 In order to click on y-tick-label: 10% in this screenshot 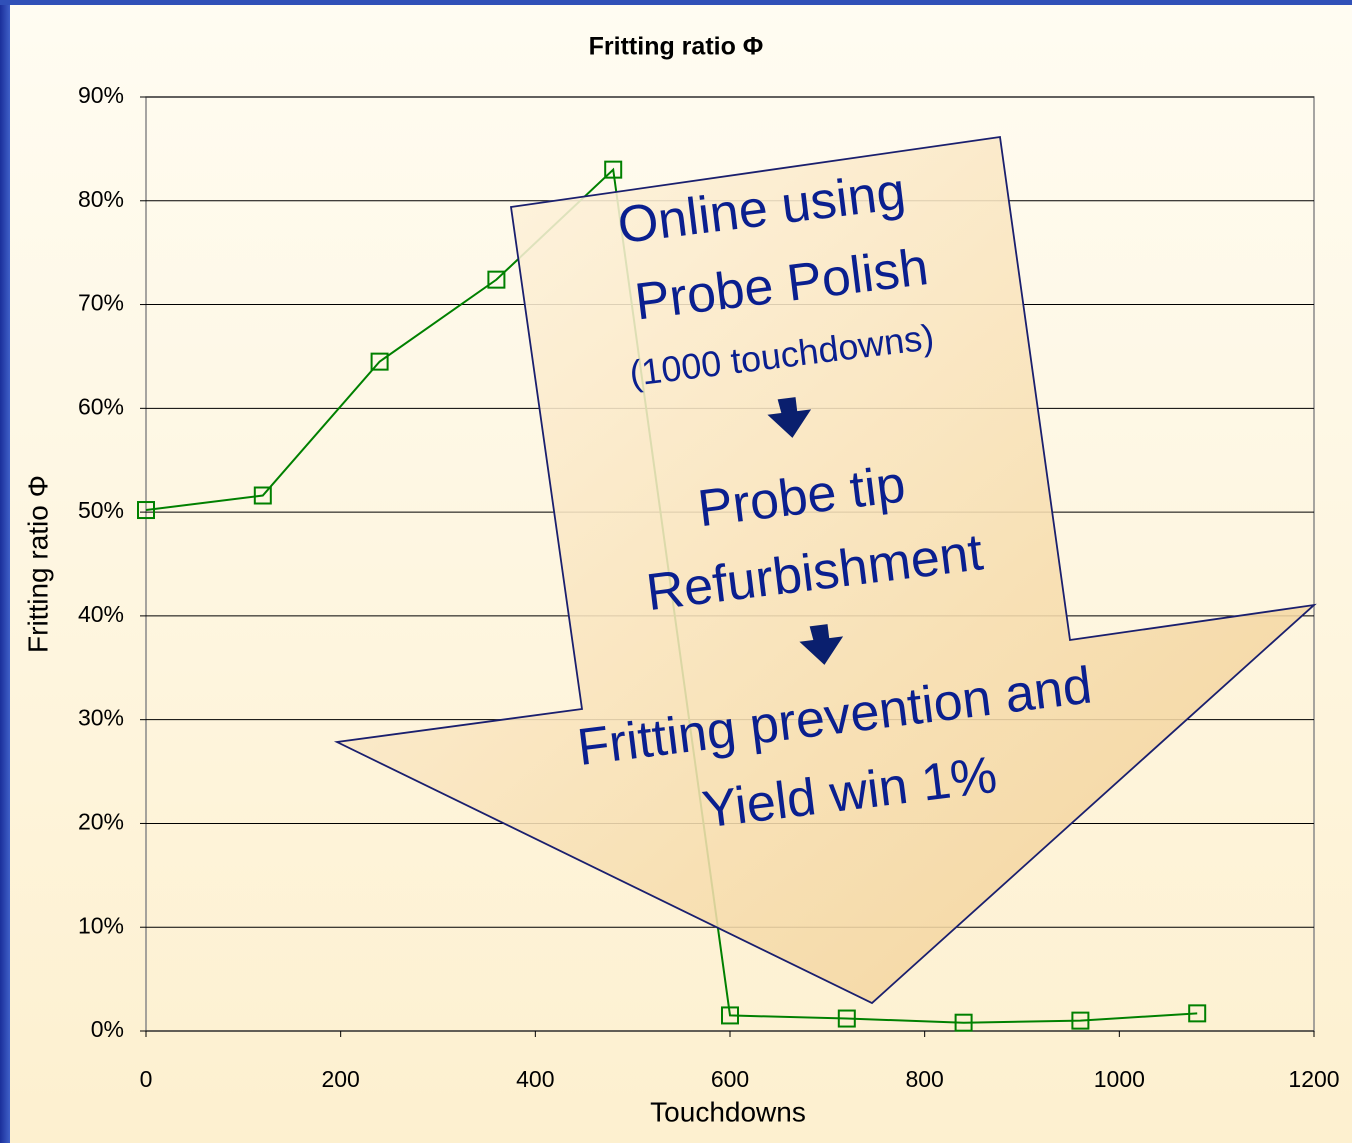, I will do `click(101, 925)`.